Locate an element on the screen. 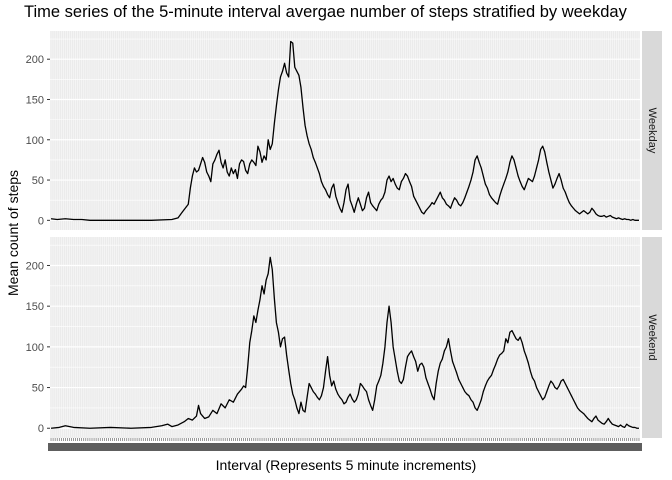  y-tick-label-weekday: 50 is located at coordinates (38, 181).